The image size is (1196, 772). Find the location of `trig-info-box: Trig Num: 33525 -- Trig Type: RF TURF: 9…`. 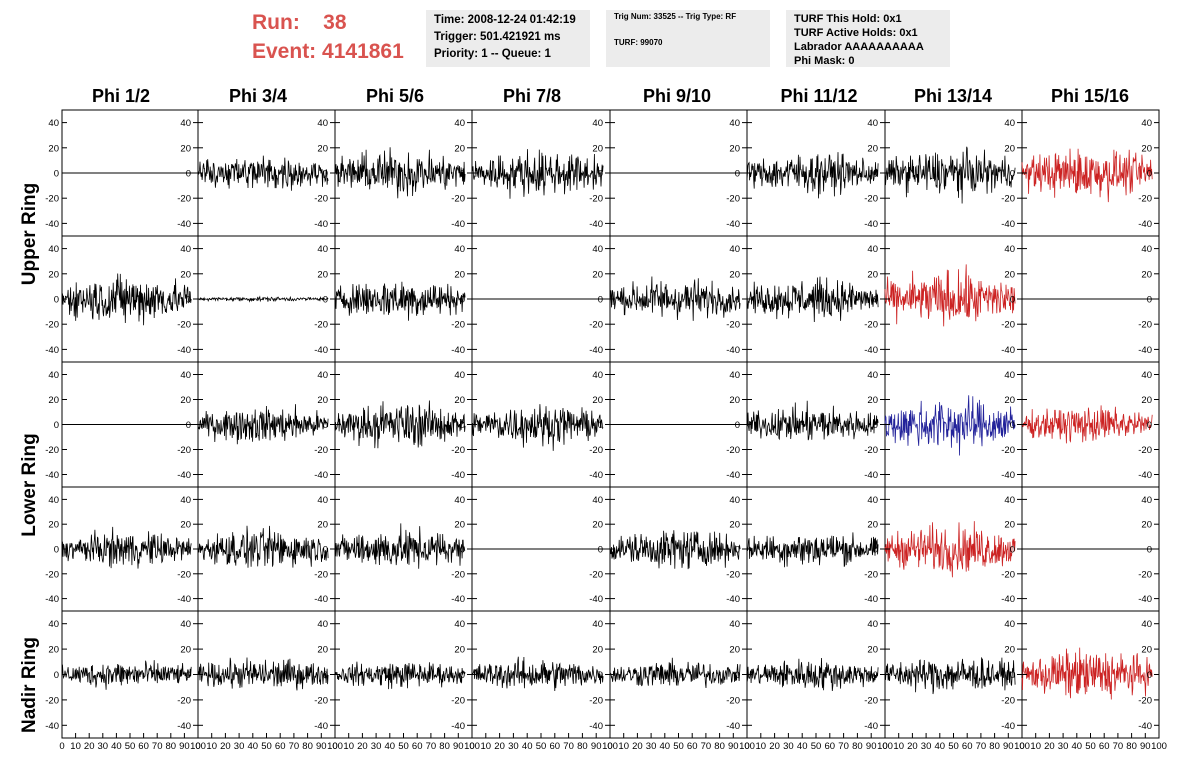

trig-info-box: Trig Num: 33525 -- Trig Type: RF TURF: 9… is located at coordinates (688, 38).